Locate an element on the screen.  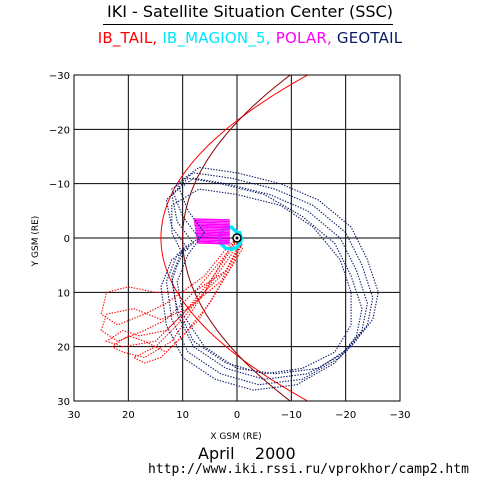
x-tick-label: 20 is located at coordinates (128, 415).